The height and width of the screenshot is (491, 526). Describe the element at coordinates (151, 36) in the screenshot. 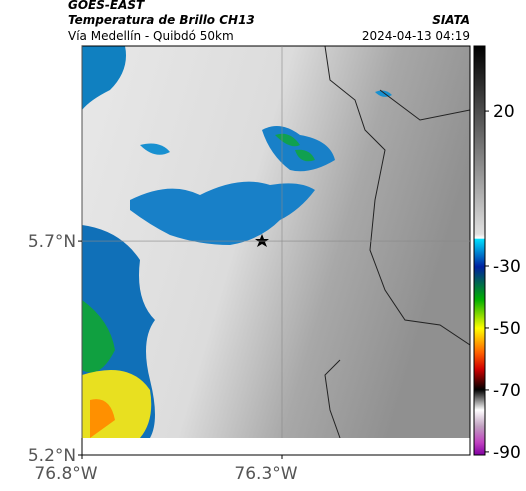

I see `route: Vía Medellín - Quibdó 50km` at that location.